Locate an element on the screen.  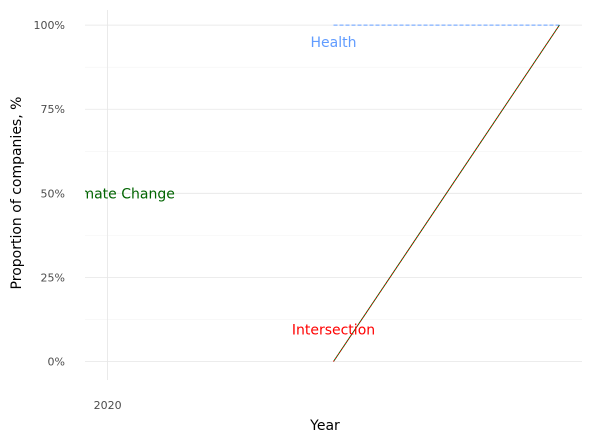
y-tick-label: 0% is located at coordinates (56, 362).